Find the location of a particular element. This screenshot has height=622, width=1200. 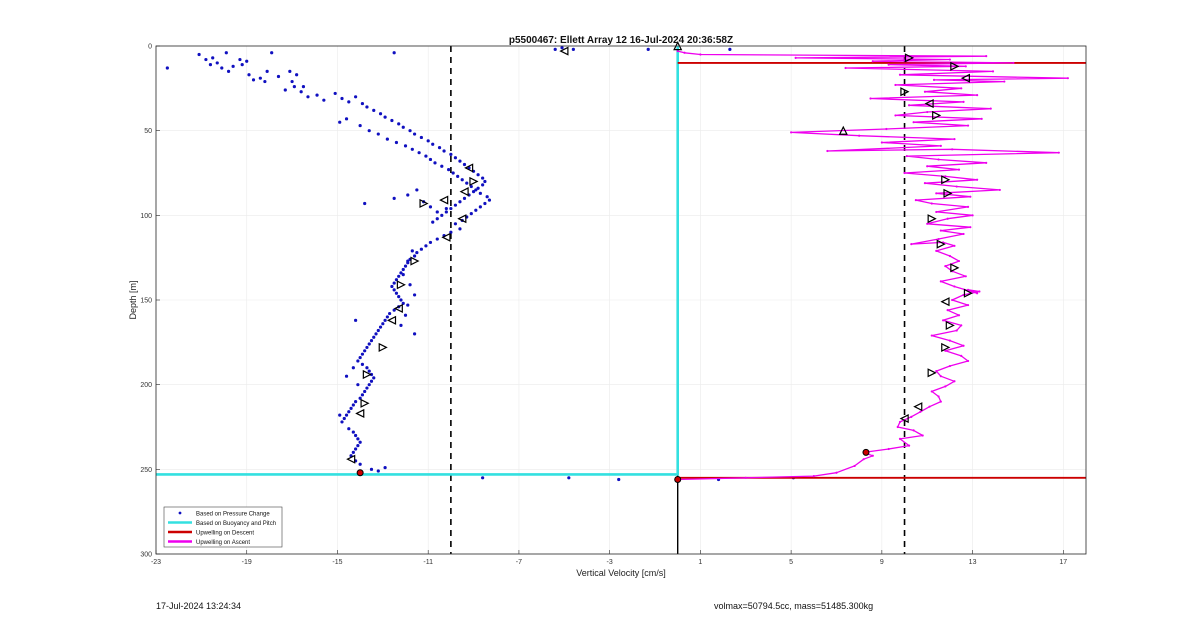

y-tick-label: 300 is located at coordinates (146, 555).